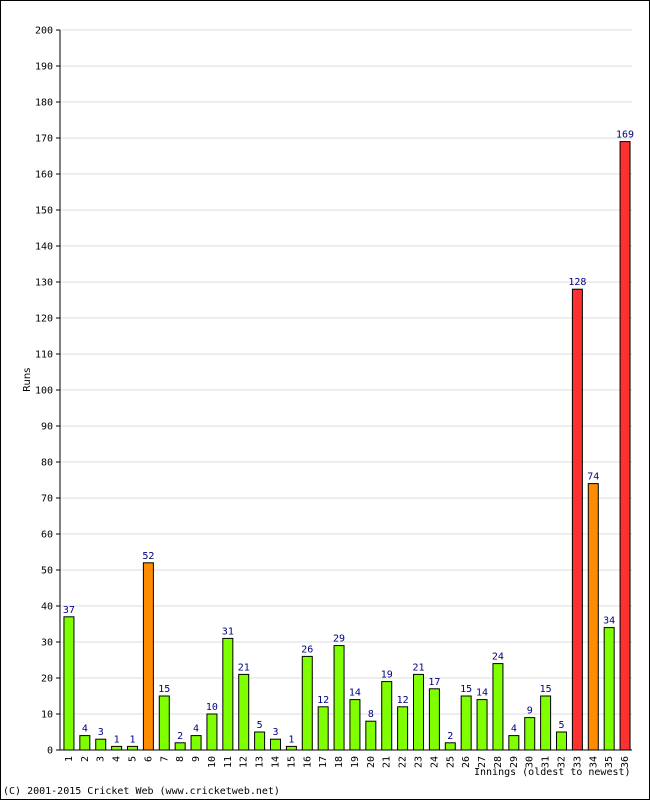  I want to click on x-tick-label: 22, so click(403, 762).